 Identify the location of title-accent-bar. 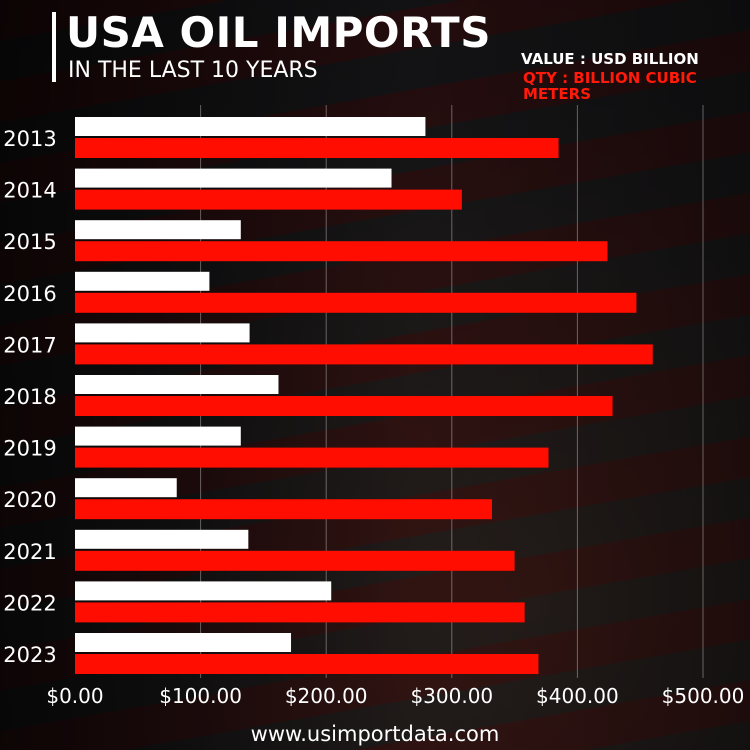
(54, 47).